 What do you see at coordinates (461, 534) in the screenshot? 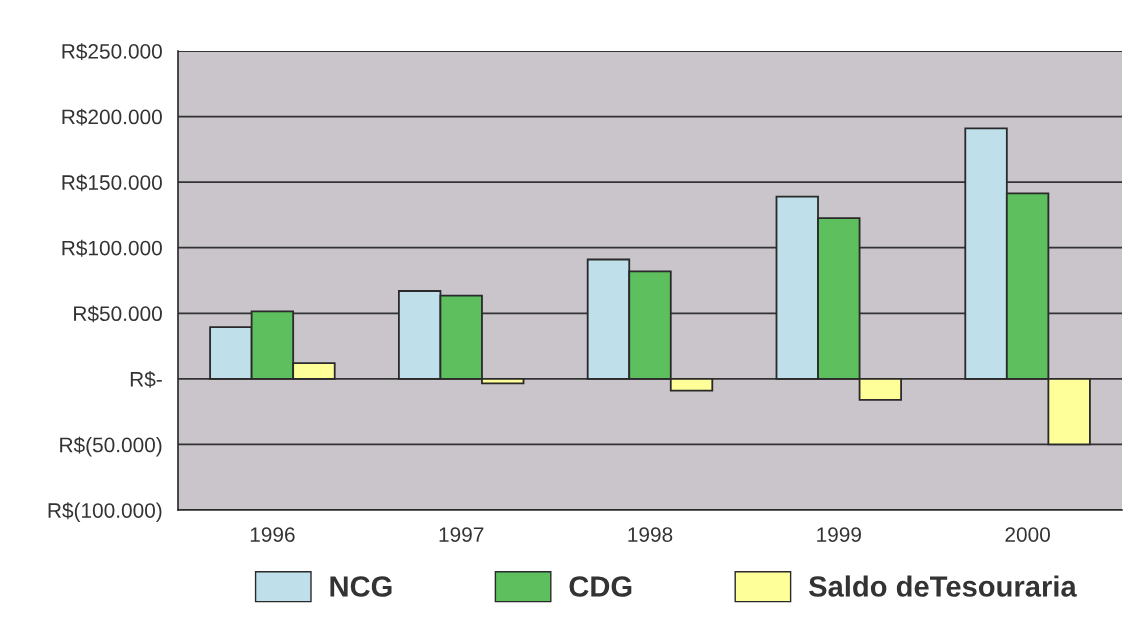
I see `x-tick-label: 1997` at bounding box center [461, 534].